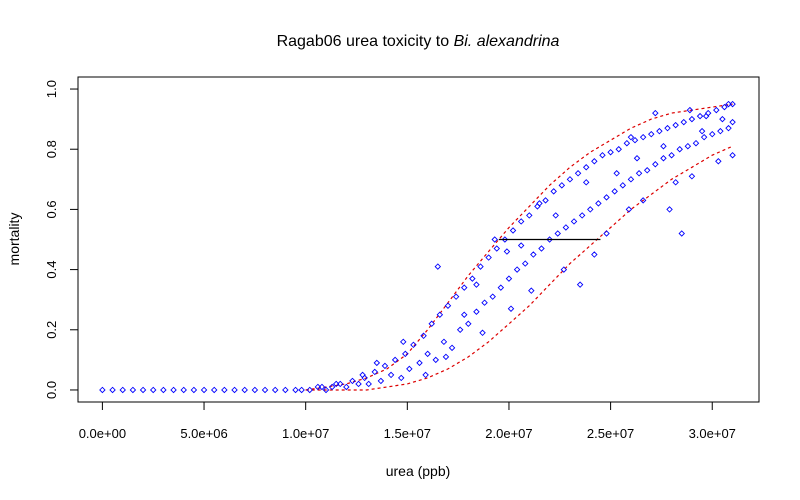 The width and height of the screenshot is (800, 500). I want to click on chart-title: Ragab06 urea toxicity to Bi. alexandrina, so click(418, 41).